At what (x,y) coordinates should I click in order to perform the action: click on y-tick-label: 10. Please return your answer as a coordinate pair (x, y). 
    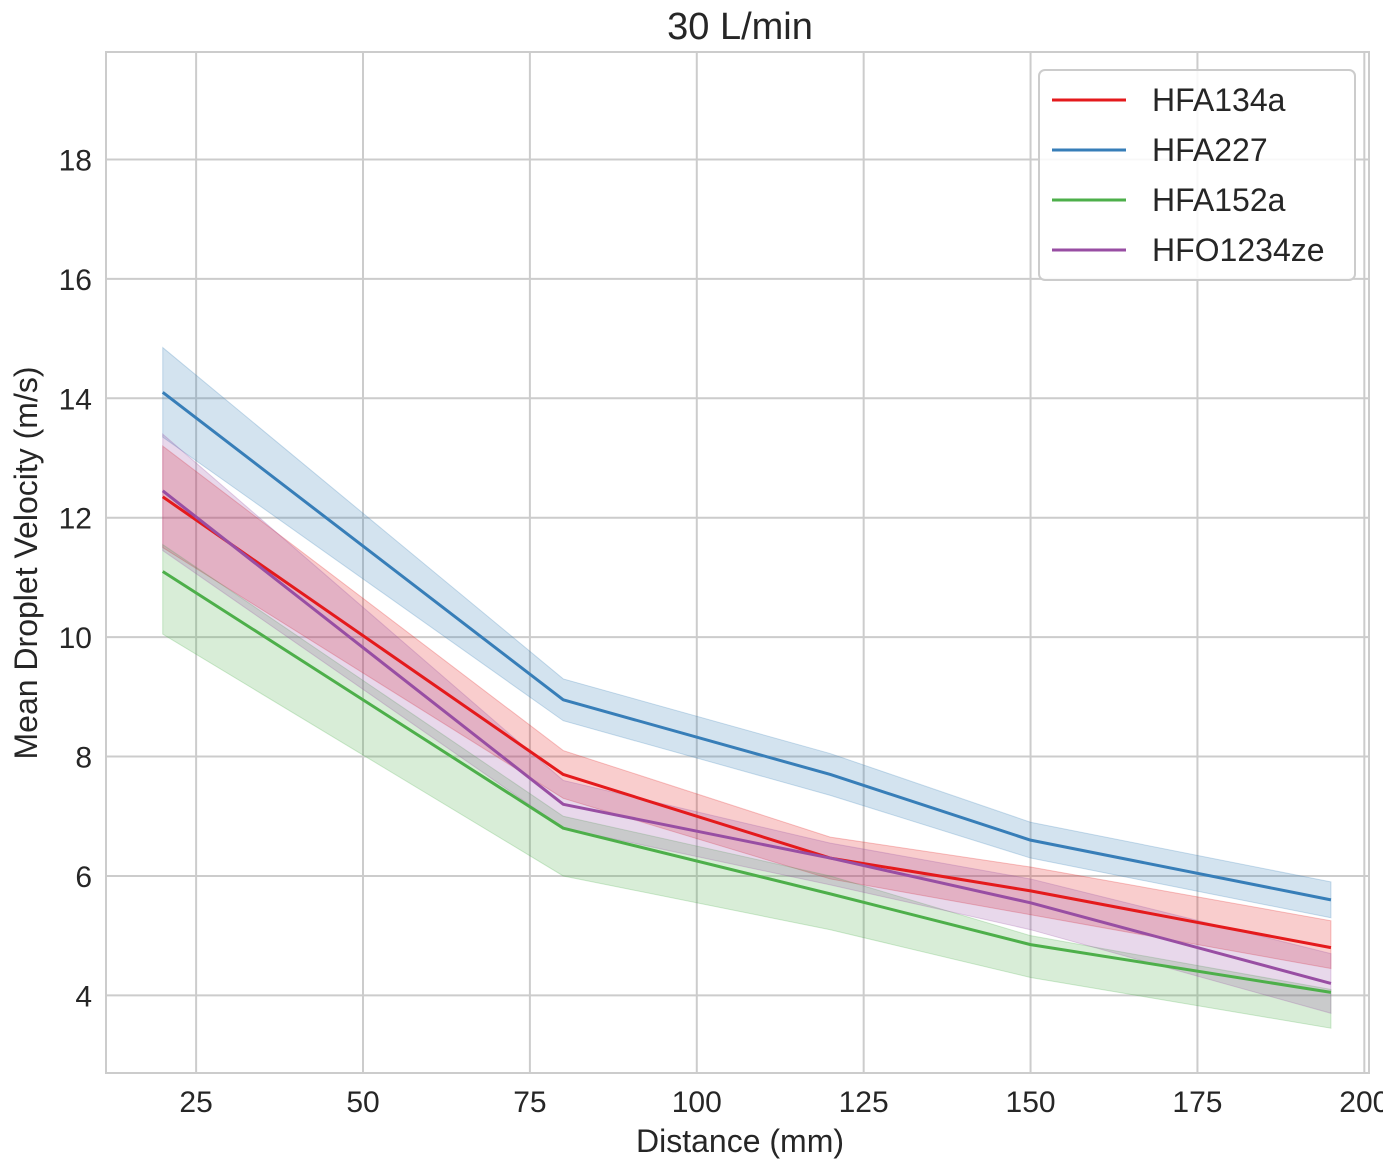
    Looking at the image, I should click on (75, 638).